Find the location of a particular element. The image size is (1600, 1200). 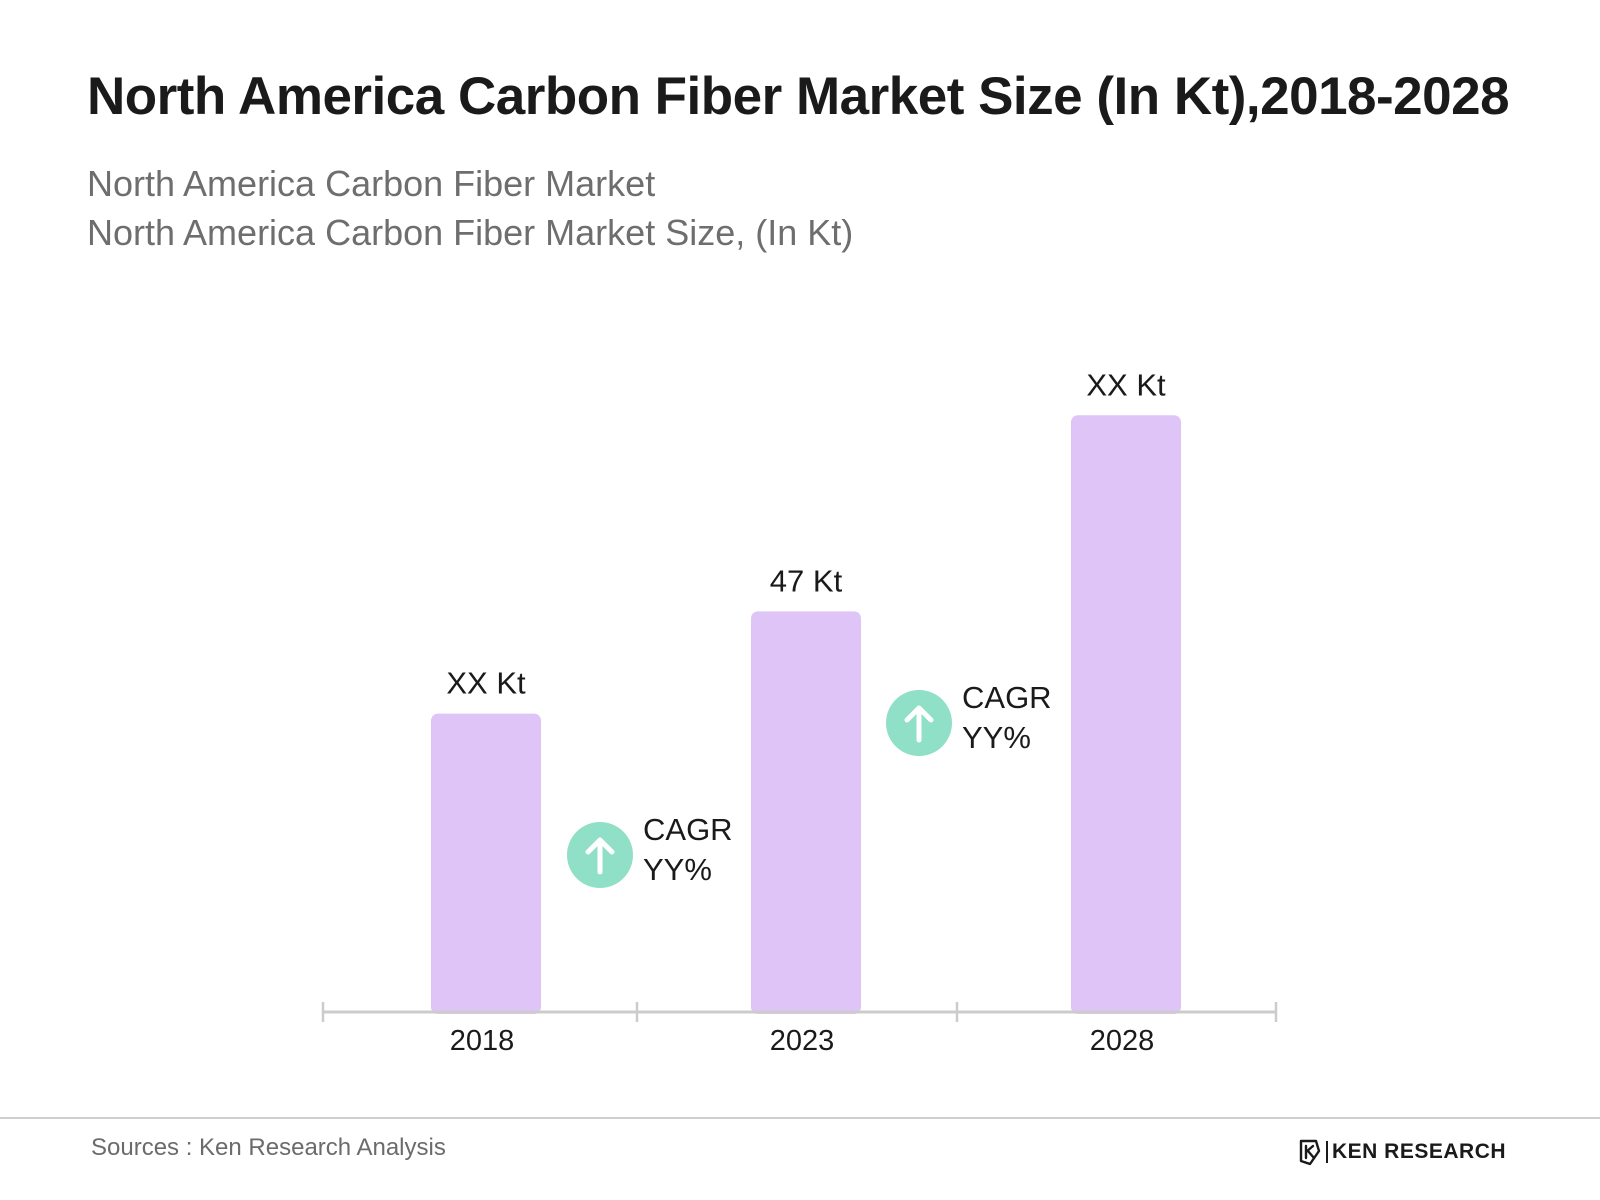

bar-2028 is located at coordinates (1126, 714).